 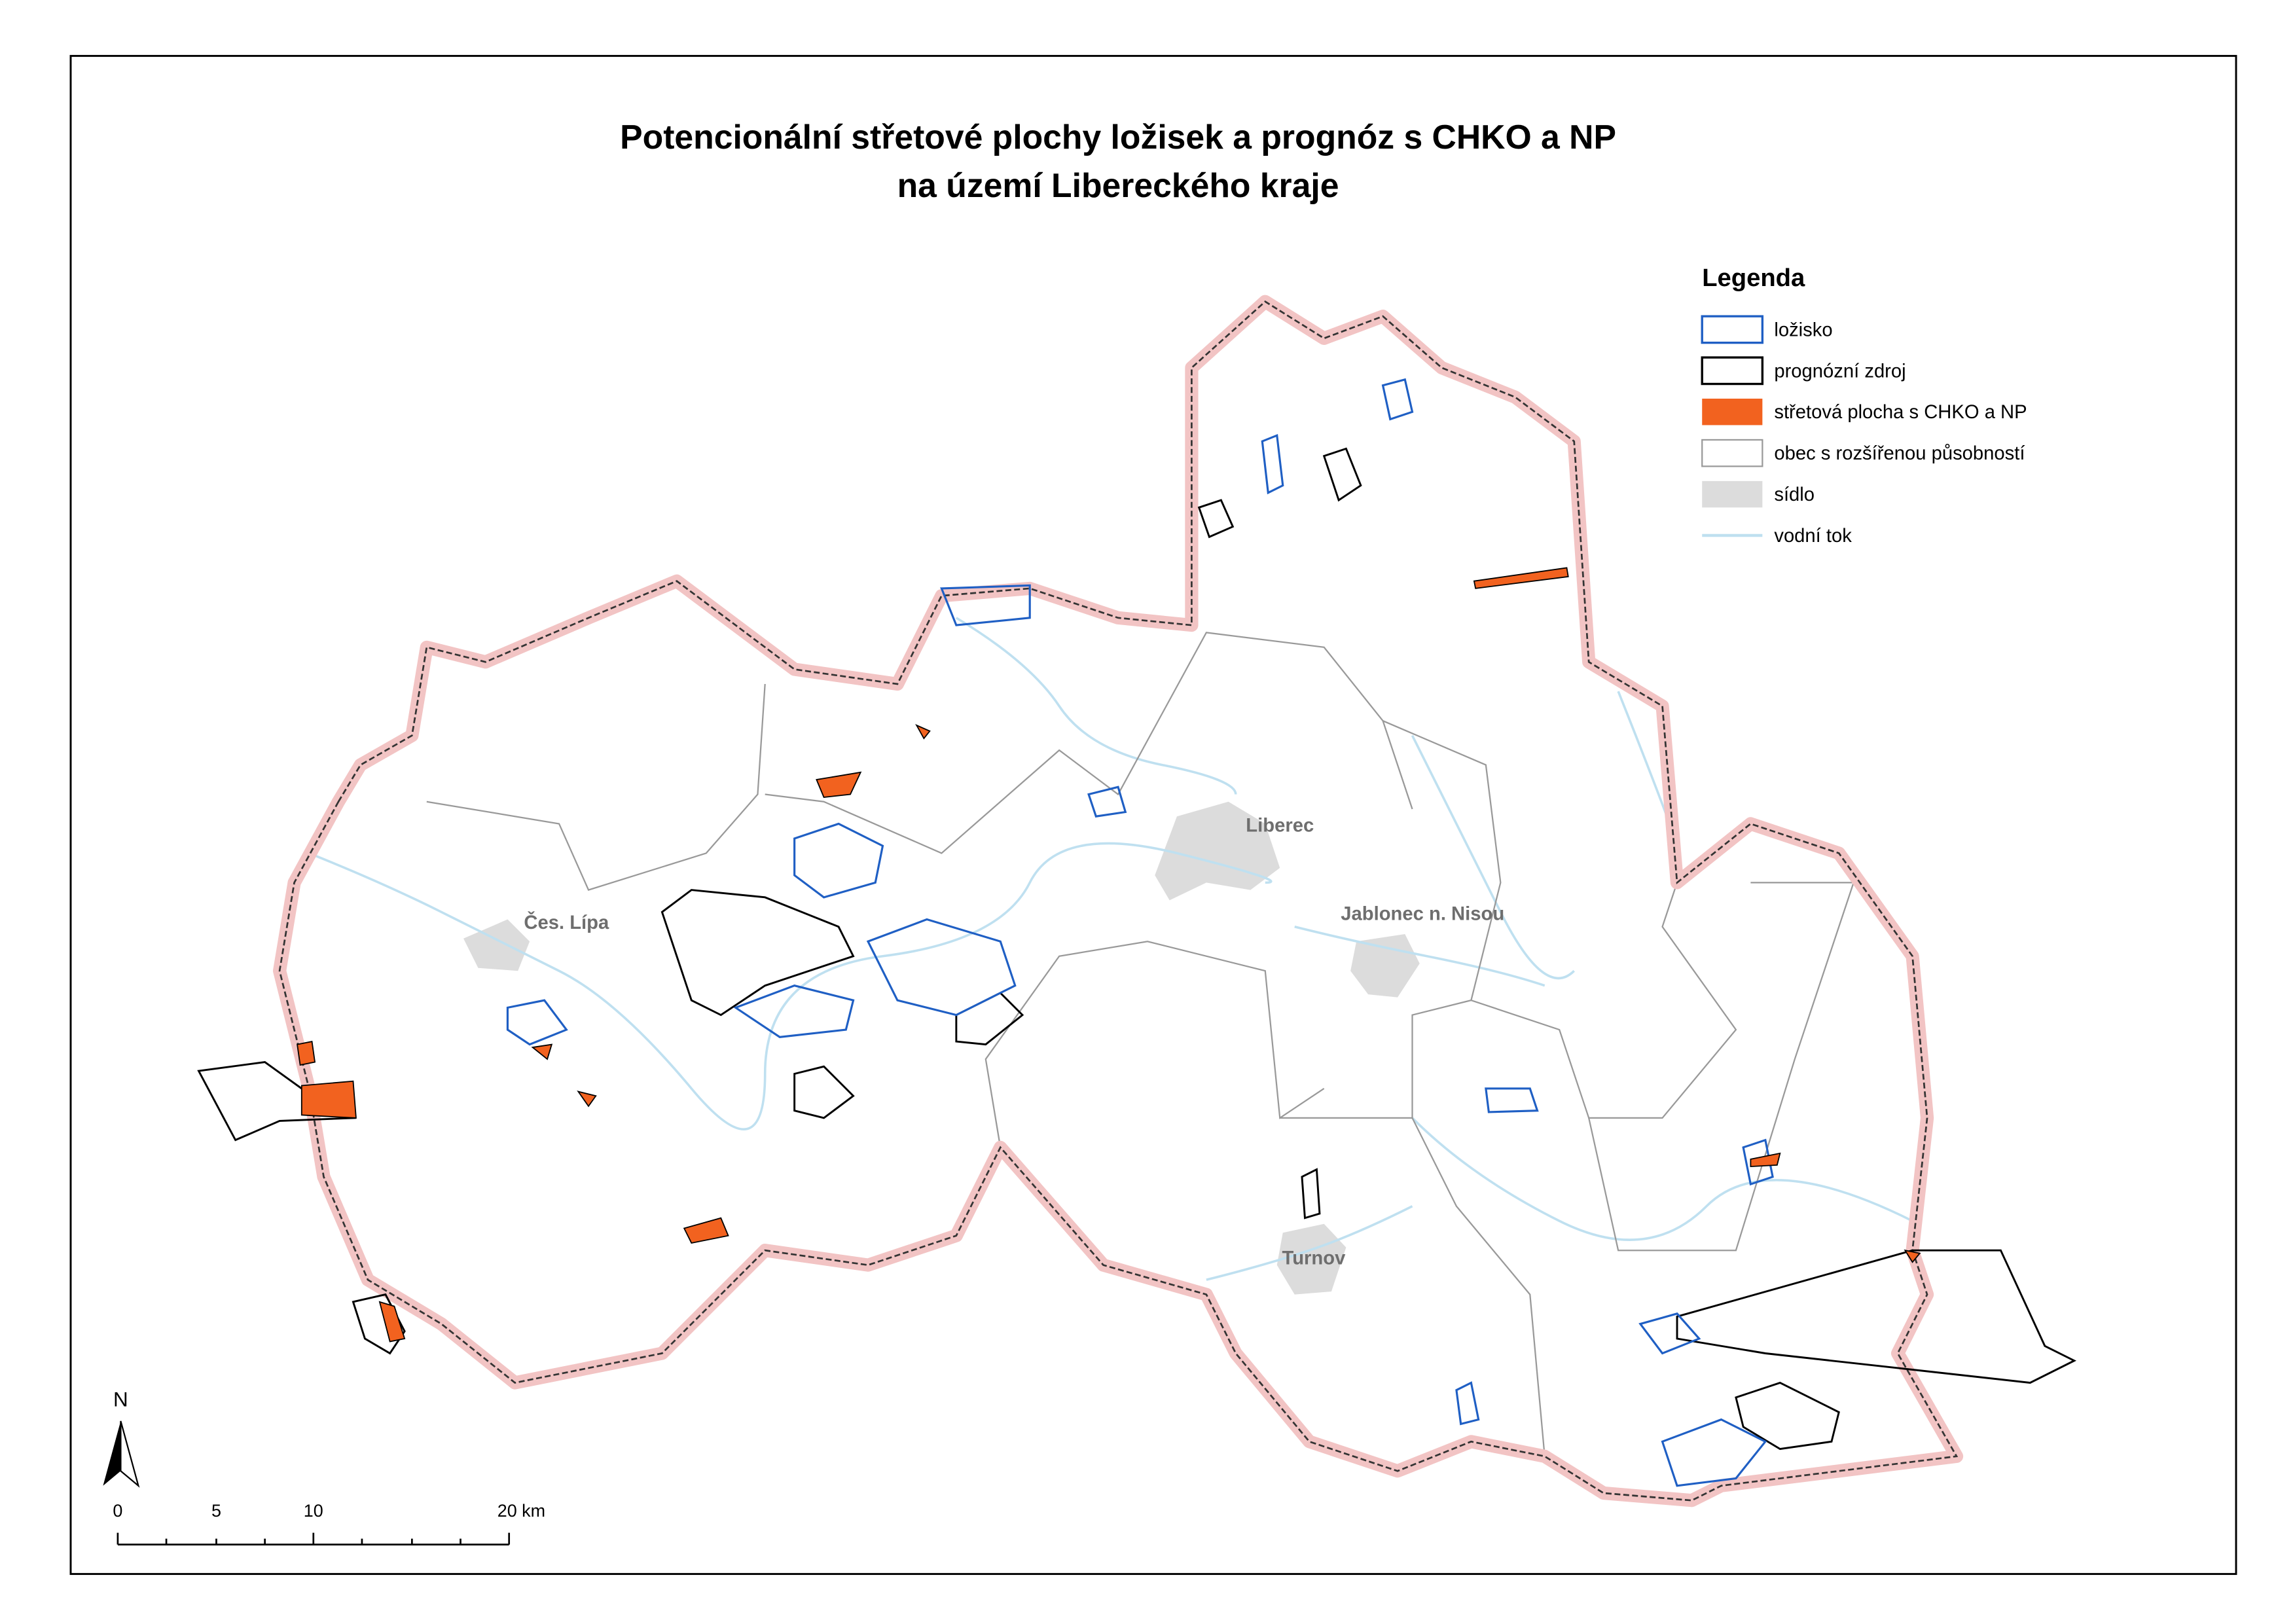 What do you see at coordinates (314, 1538) in the screenshot?
I see `scale-line` at bounding box center [314, 1538].